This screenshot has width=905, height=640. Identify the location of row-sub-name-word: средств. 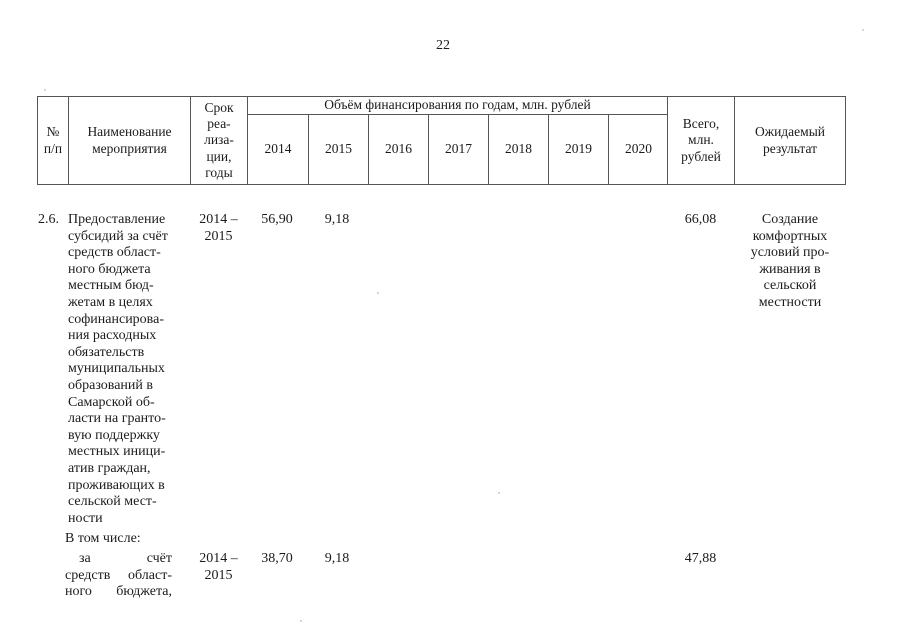
(88, 575).